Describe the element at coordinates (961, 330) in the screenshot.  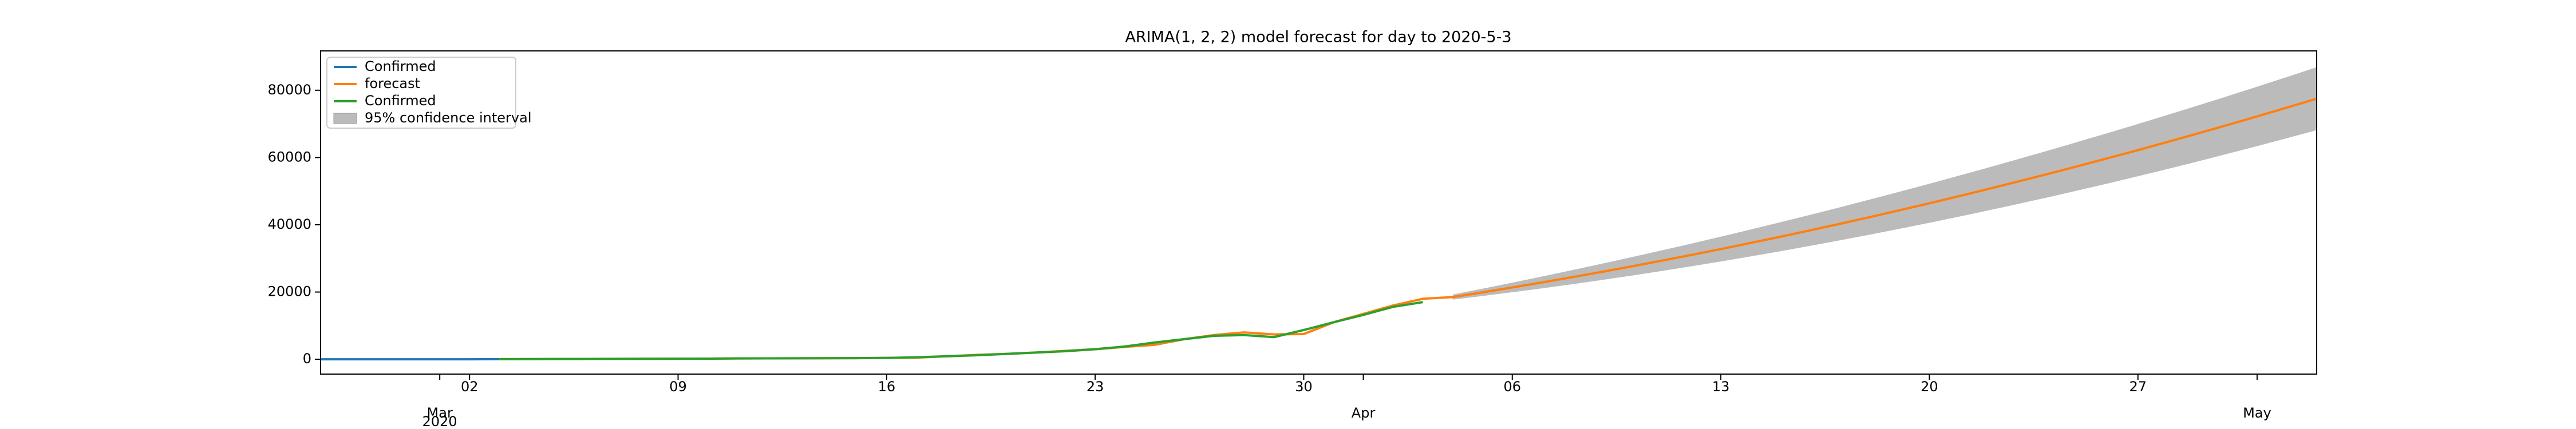
I see `series-line` at that location.